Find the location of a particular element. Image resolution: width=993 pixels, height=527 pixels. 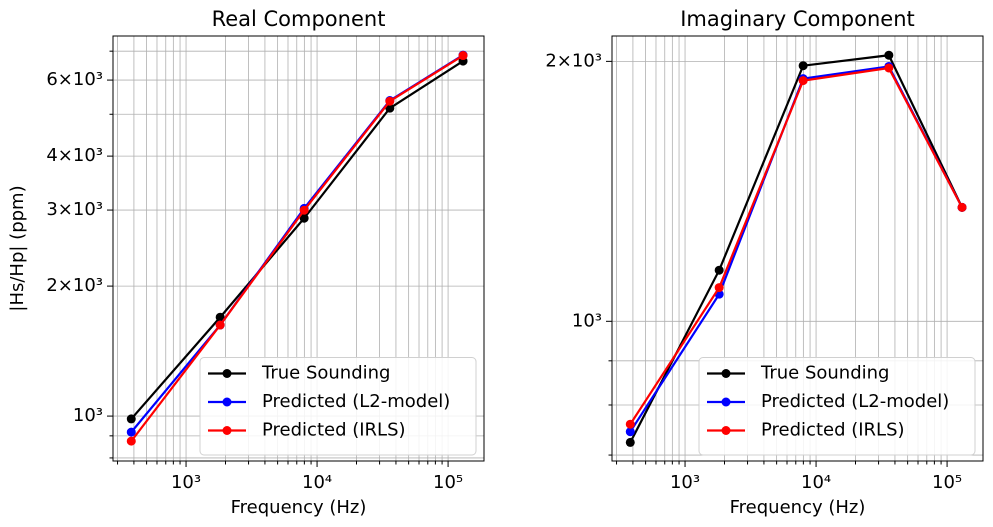

y-tick-label: 4×10³ is located at coordinates (74, 155).